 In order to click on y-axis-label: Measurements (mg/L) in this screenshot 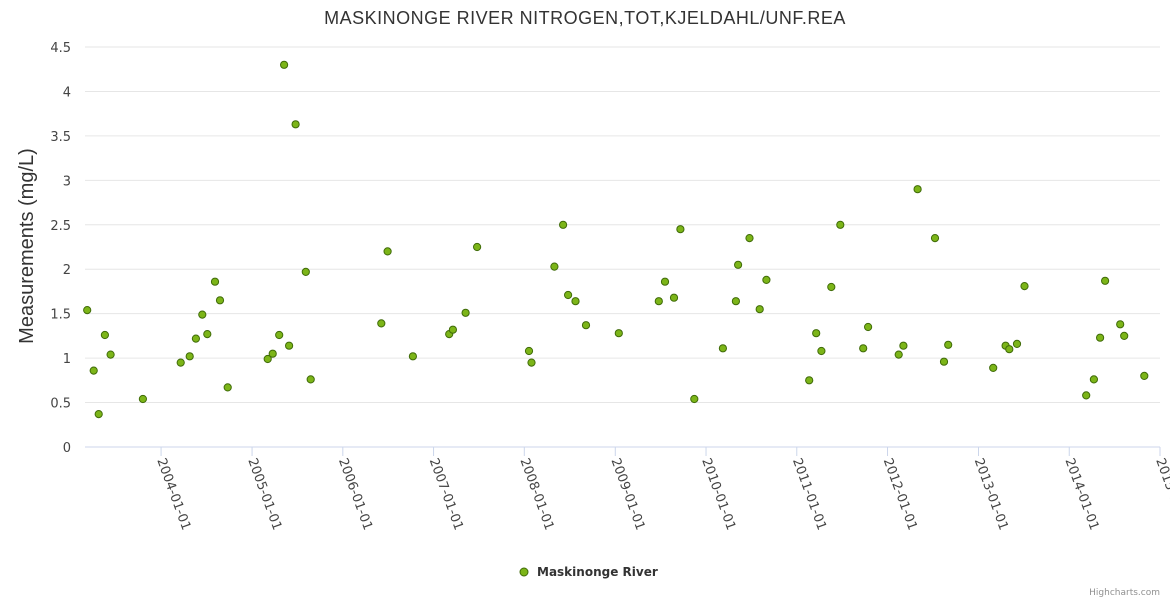, I will do `click(27, 246)`.